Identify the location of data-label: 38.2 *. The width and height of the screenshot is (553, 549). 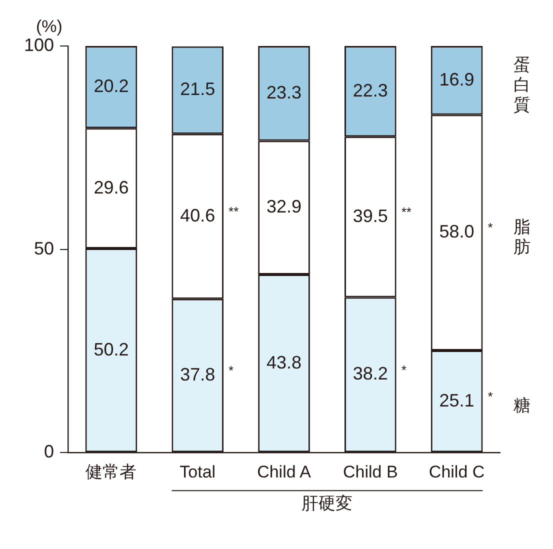
(379, 373).